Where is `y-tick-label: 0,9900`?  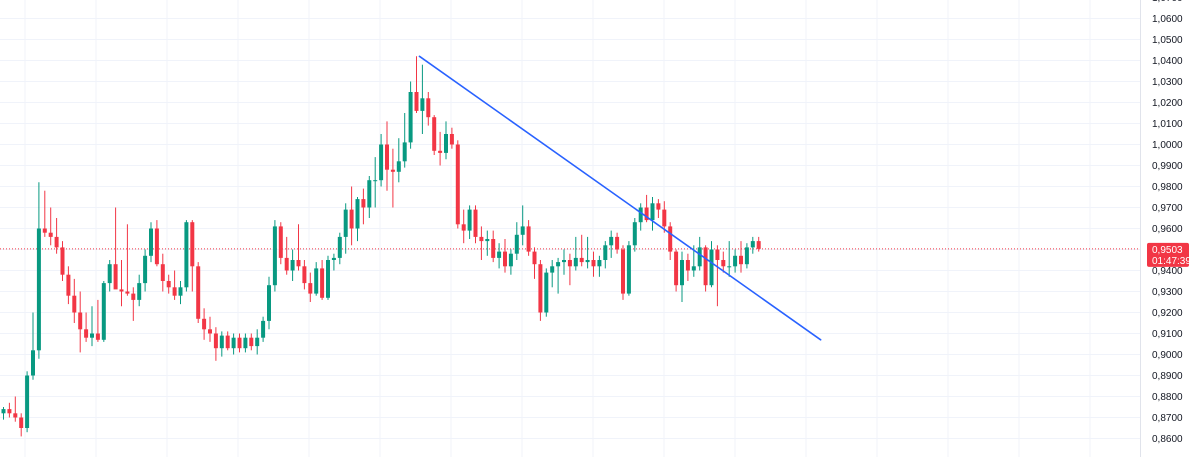 y-tick-label: 0,9900 is located at coordinates (1167, 166).